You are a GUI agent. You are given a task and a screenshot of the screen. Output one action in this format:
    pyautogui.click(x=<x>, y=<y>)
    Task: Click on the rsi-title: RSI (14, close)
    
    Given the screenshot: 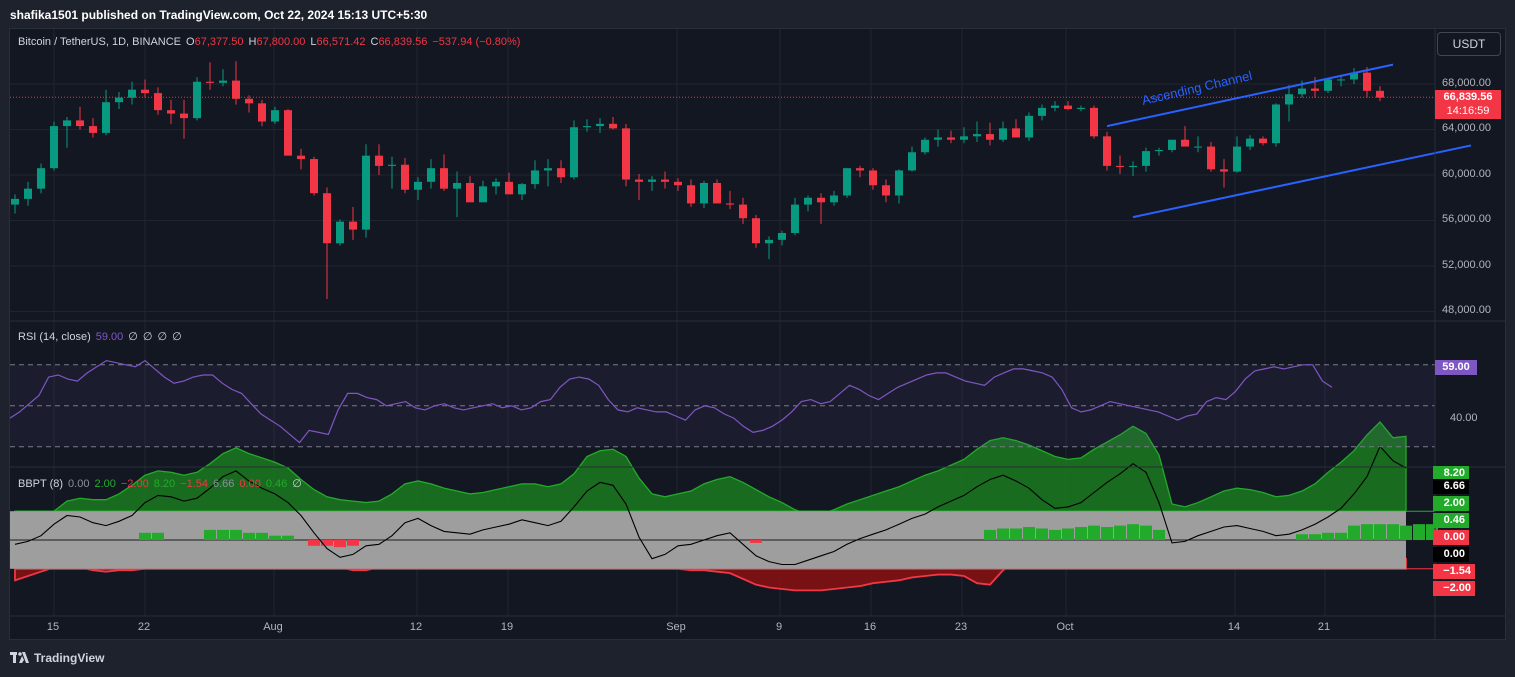 What is the action you would take?
    pyautogui.click(x=54, y=336)
    